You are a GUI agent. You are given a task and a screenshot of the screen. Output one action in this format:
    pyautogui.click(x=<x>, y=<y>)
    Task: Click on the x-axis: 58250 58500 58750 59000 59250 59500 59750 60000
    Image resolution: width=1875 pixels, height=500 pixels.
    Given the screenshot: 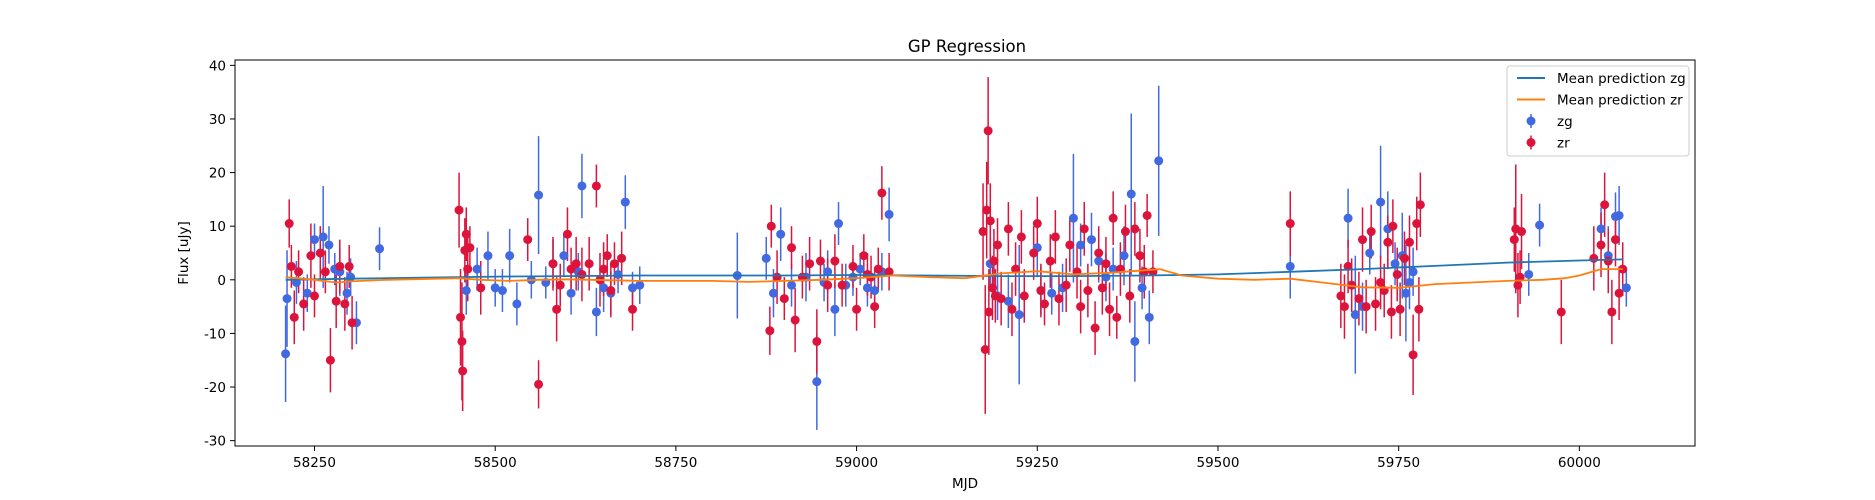 What is the action you would take?
    pyautogui.click(x=947, y=458)
    